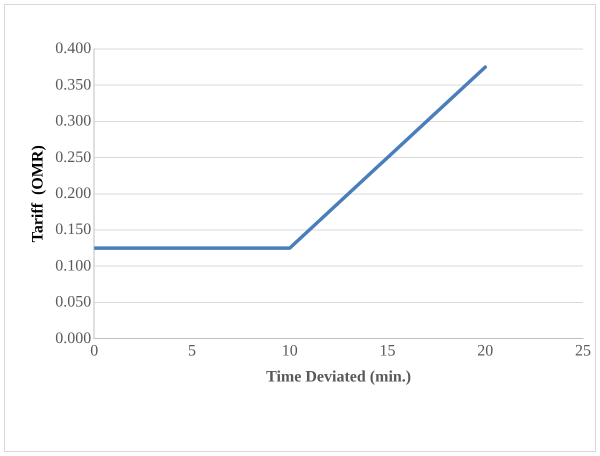 The width and height of the screenshot is (600, 456). Describe the element at coordinates (73, 85) in the screenshot. I see `y-tick-label: 0.350` at that location.